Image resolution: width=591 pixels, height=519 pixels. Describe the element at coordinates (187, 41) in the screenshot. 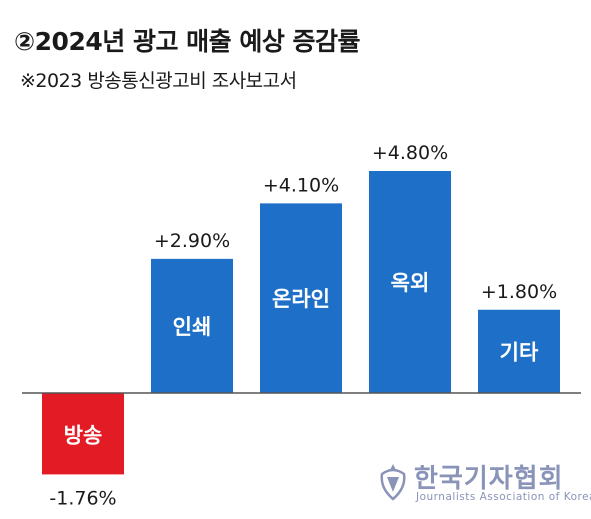

I see `chart-title: ②2024년 광고 매출 예상 증감률` at that location.